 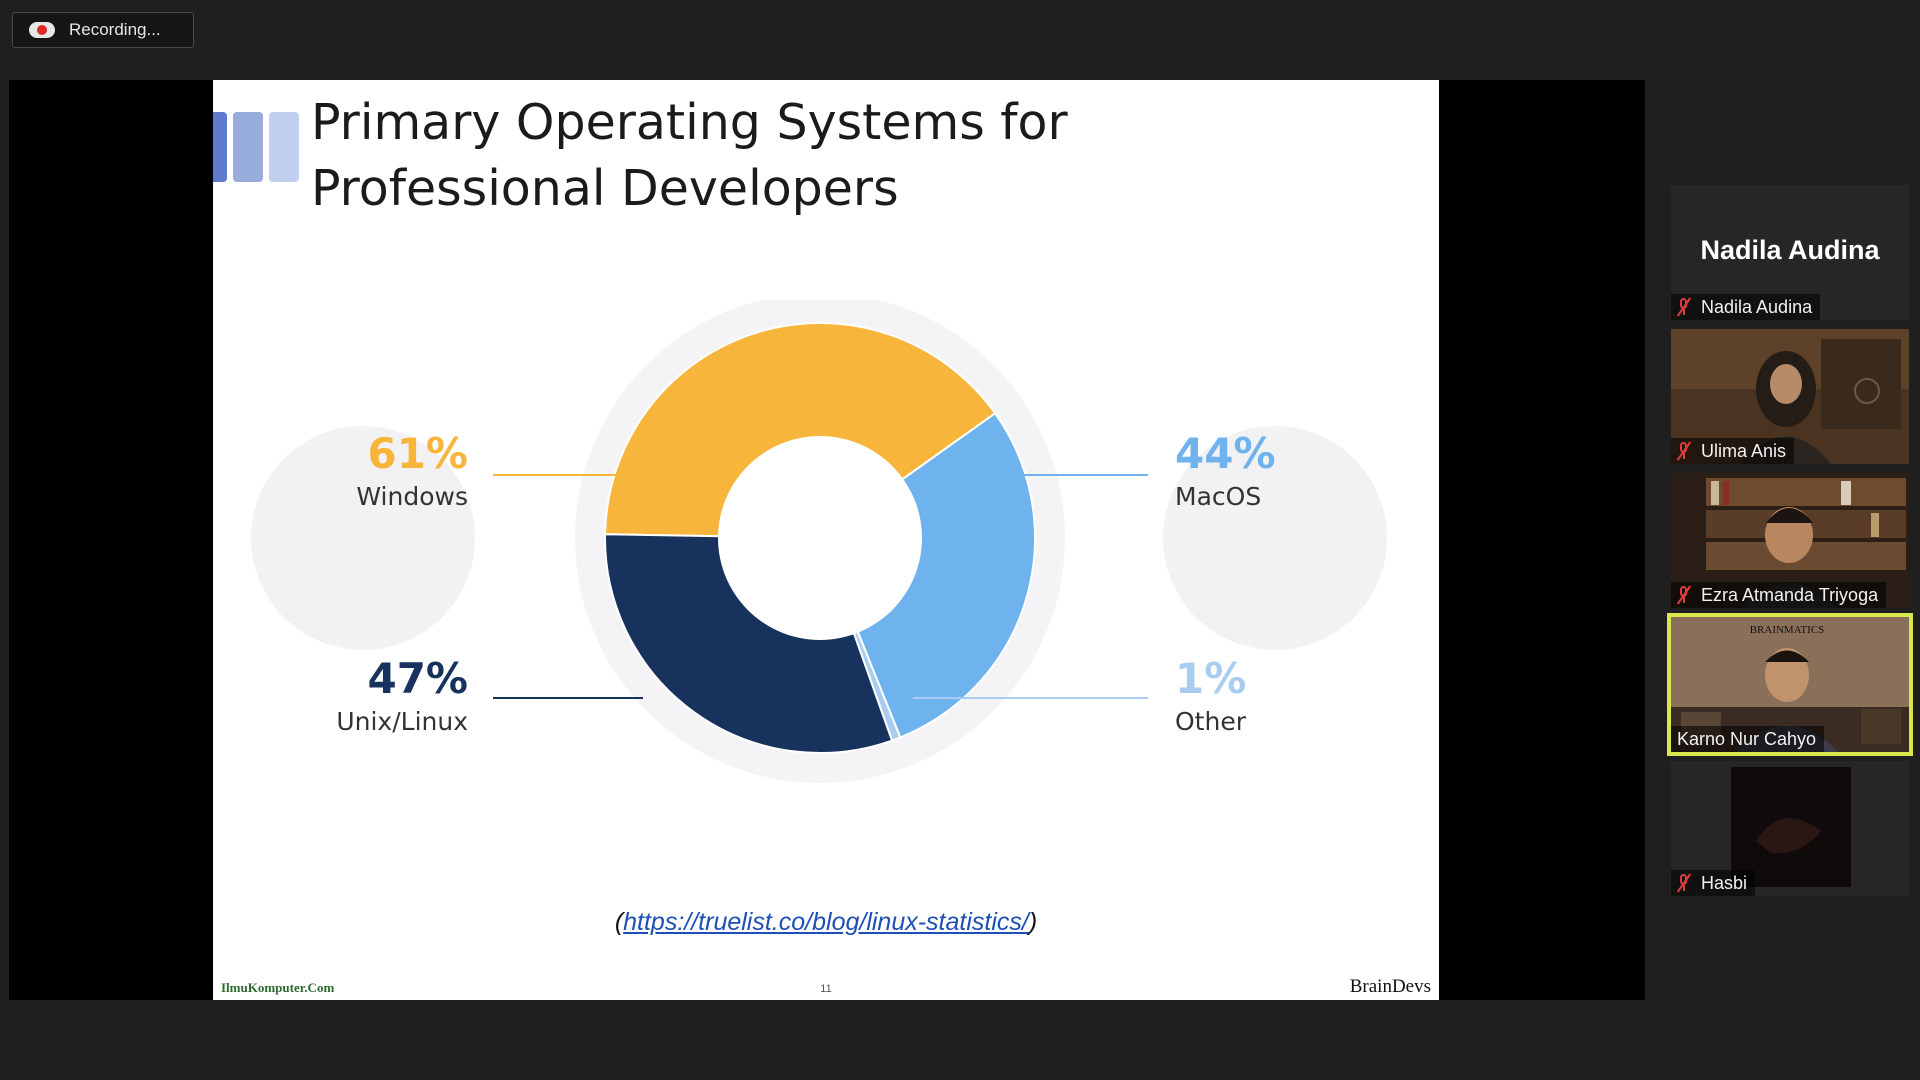 I want to click on participant-name: Ulima Anis, so click(x=1744, y=450).